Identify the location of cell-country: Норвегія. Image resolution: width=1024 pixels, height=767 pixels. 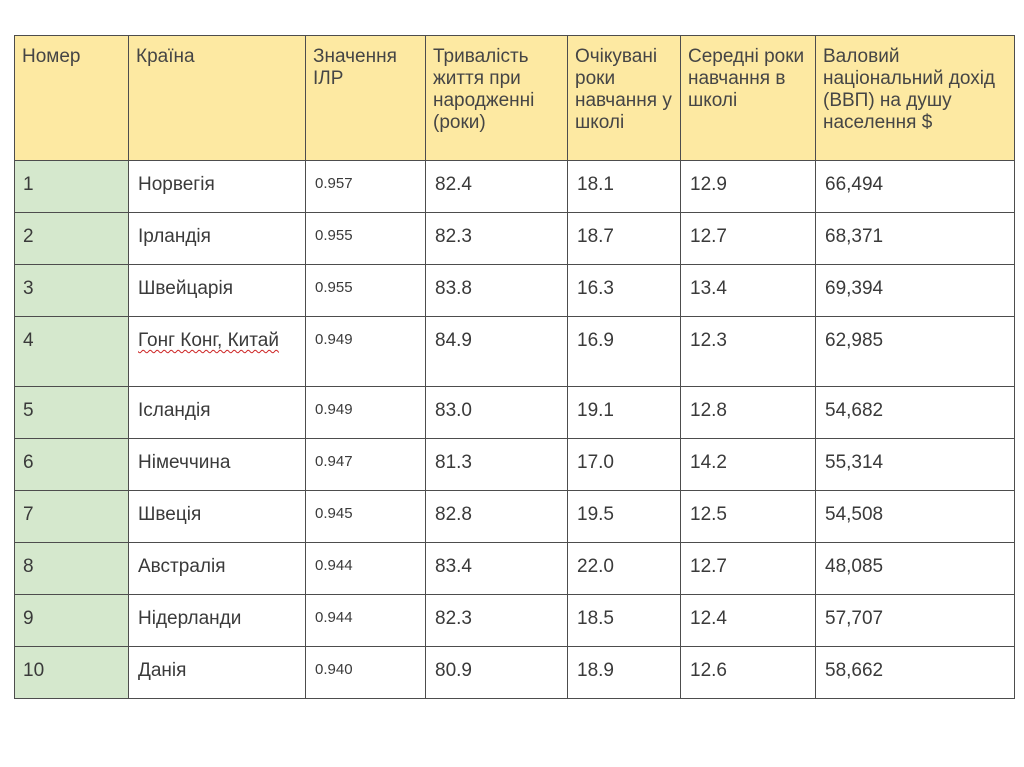
(217, 186).